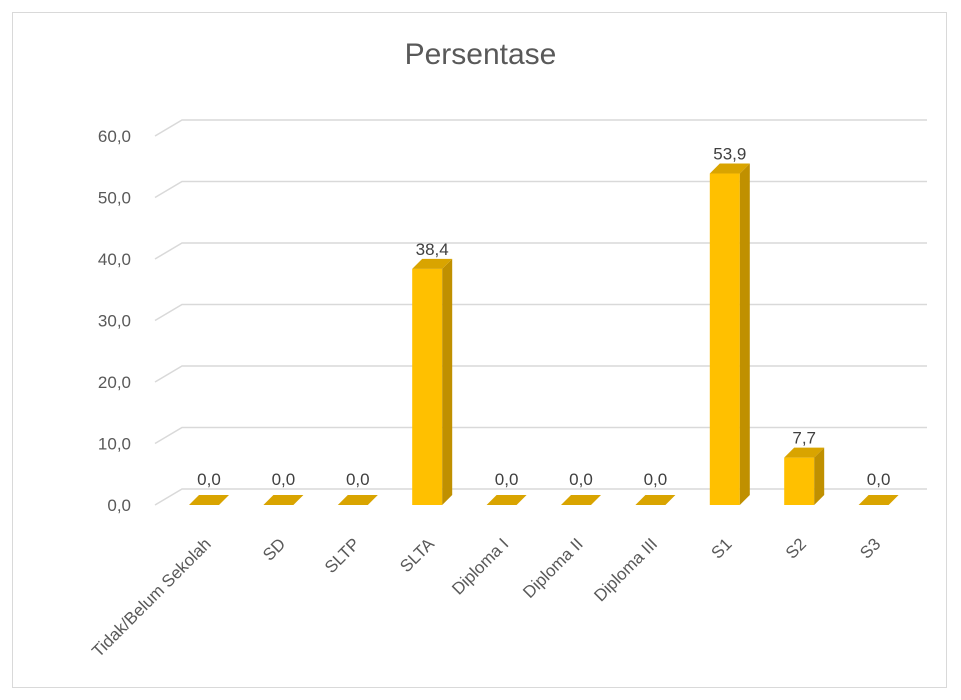 This screenshot has width=961, height=700. I want to click on x-tick-label: Diploma II, so click(553, 568).